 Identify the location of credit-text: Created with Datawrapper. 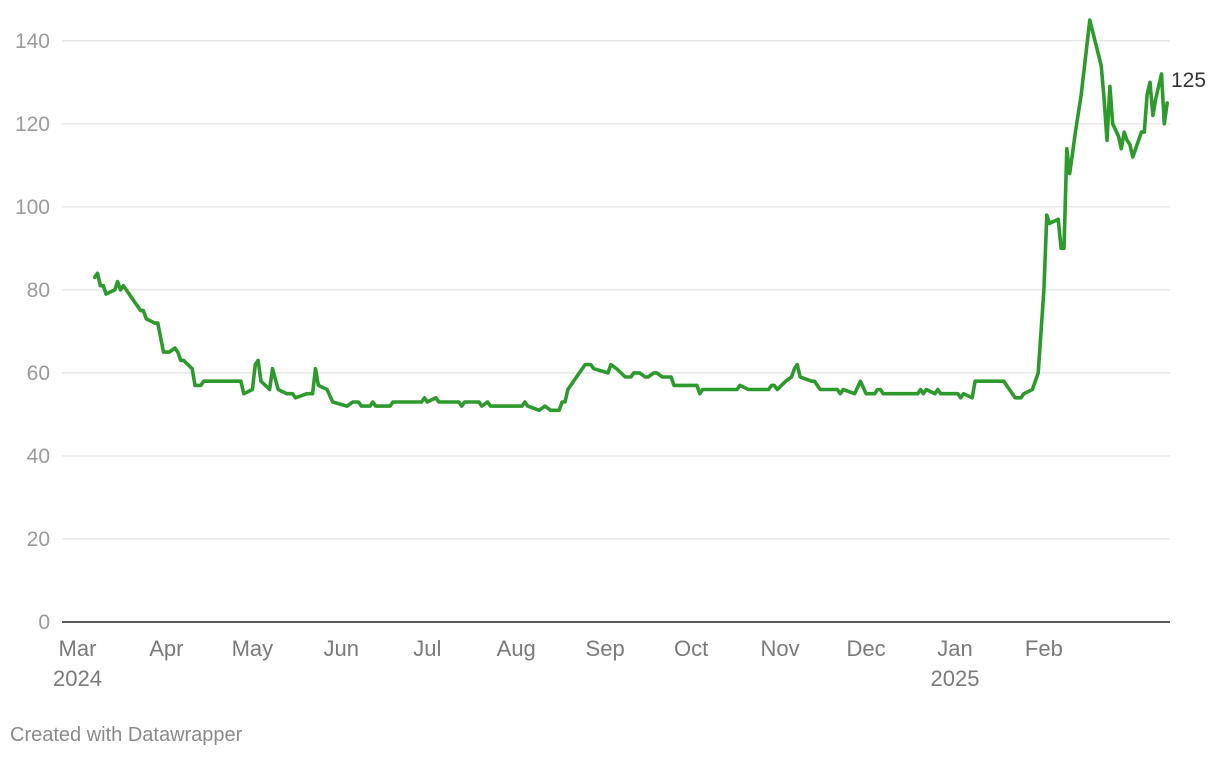
(126, 735).